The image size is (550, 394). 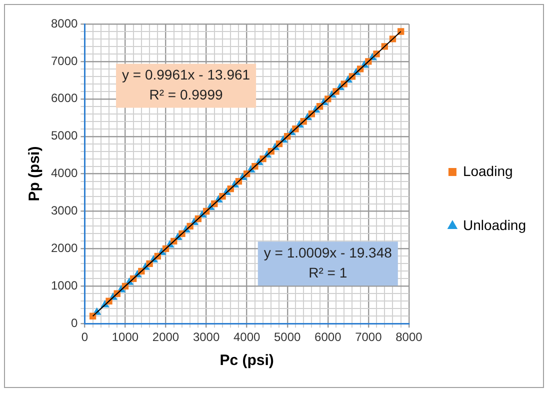 What do you see at coordinates (64, 135) in the screenshot?
I see `y-tick-label: 5000` at bounding box center [64, 135].